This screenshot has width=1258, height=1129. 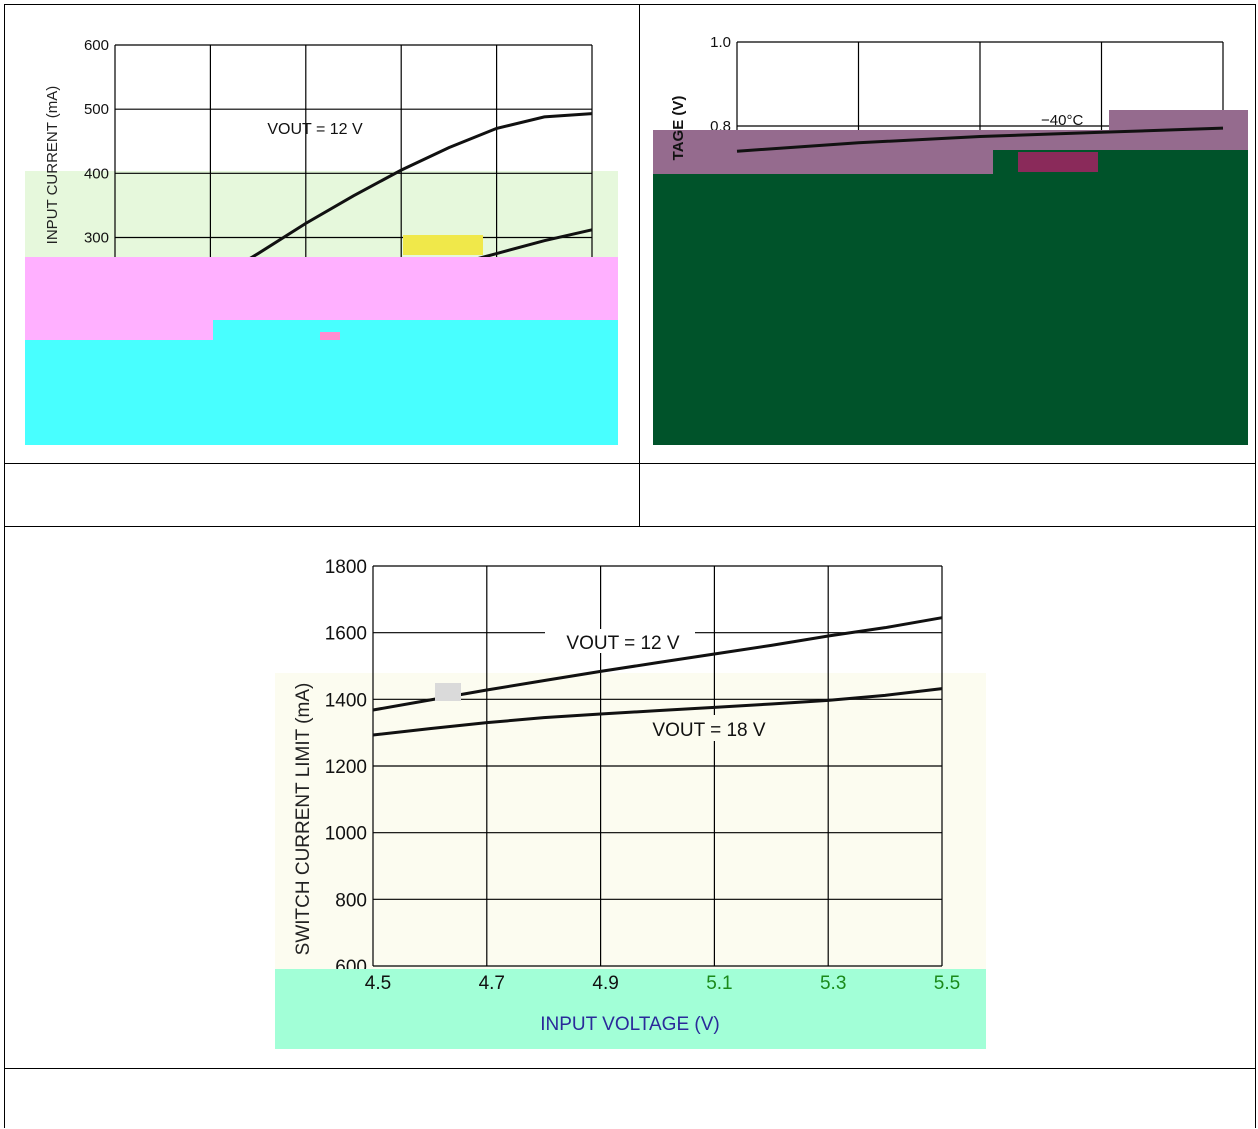 What do you see at coordinates (4, 566) in the screenshot?
I see `table-border-left` at bounding box center [4, 566].